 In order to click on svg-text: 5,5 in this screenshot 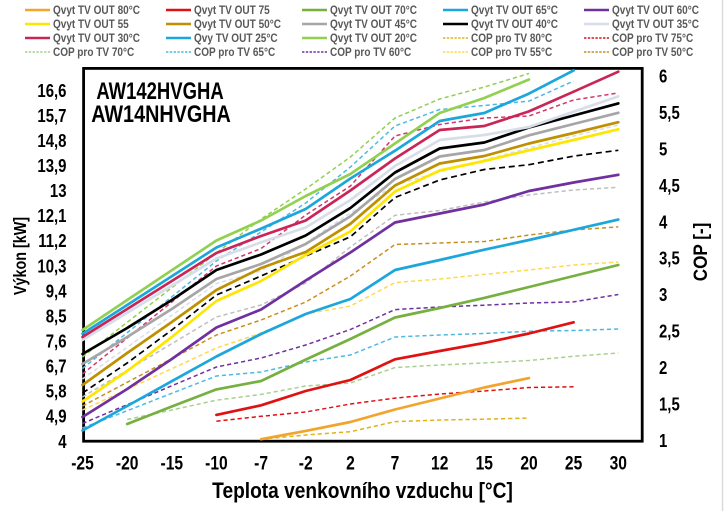, I will do `click(669, 113)`.